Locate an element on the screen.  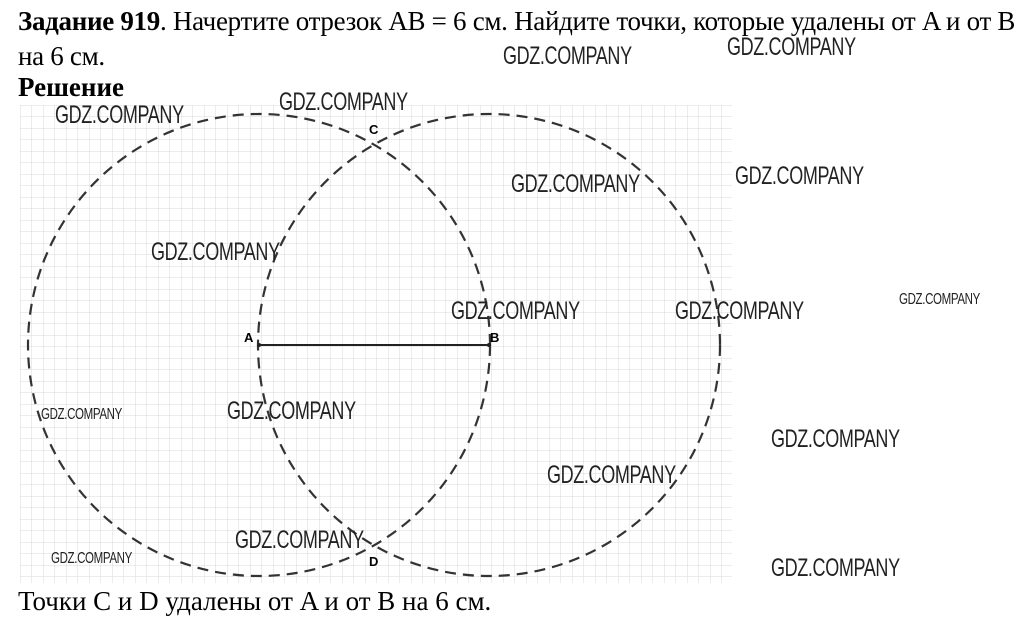
label-c: C is located at coordinates (374, 129).